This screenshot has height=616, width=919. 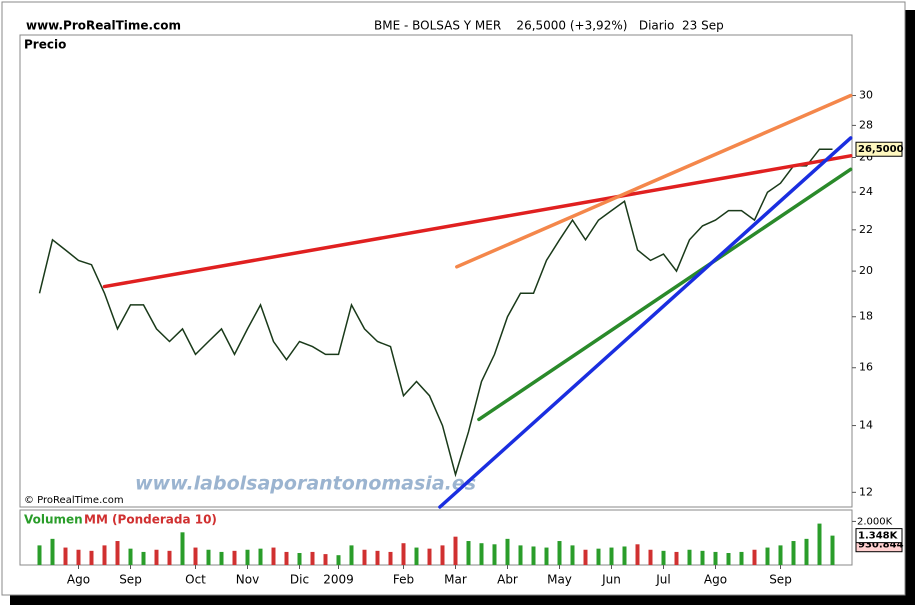 I want to click on x-tick-label: May, so click(x=559, y=580).